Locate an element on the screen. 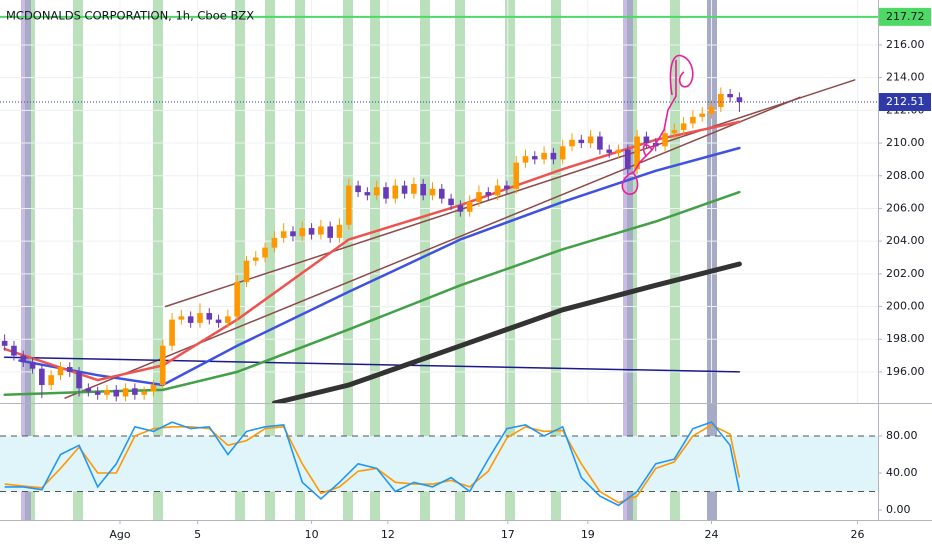 This screenshot has width=932, height=550. stochastic-pane is located at coordinates (439, 464).